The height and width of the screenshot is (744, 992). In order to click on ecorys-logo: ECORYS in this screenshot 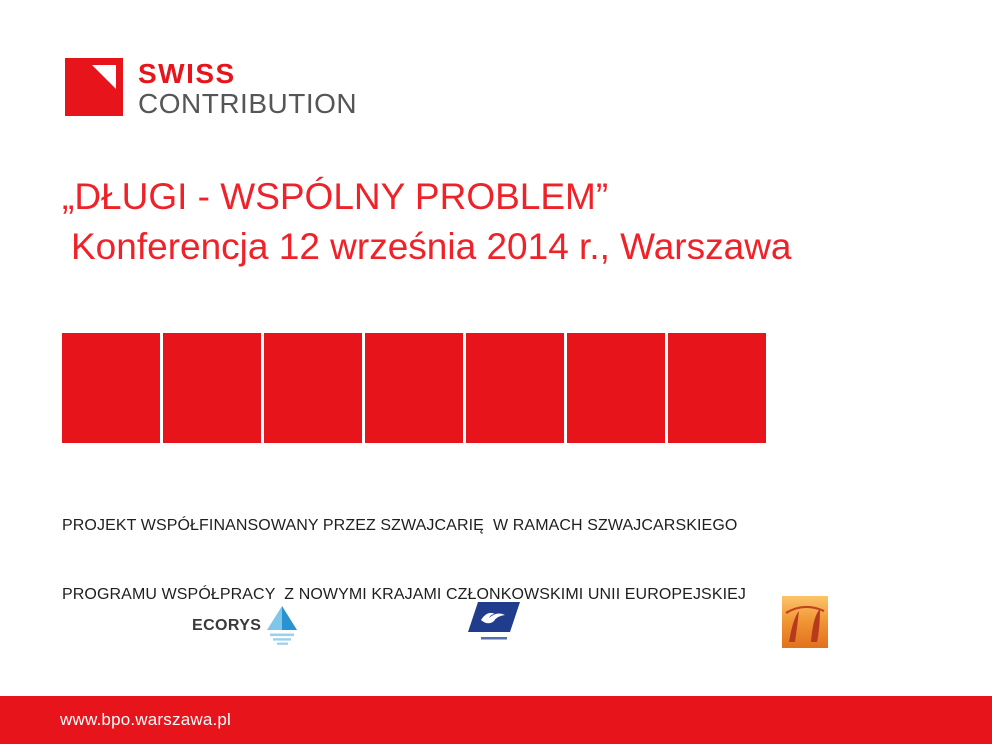, I will do `click(245, 630)`.